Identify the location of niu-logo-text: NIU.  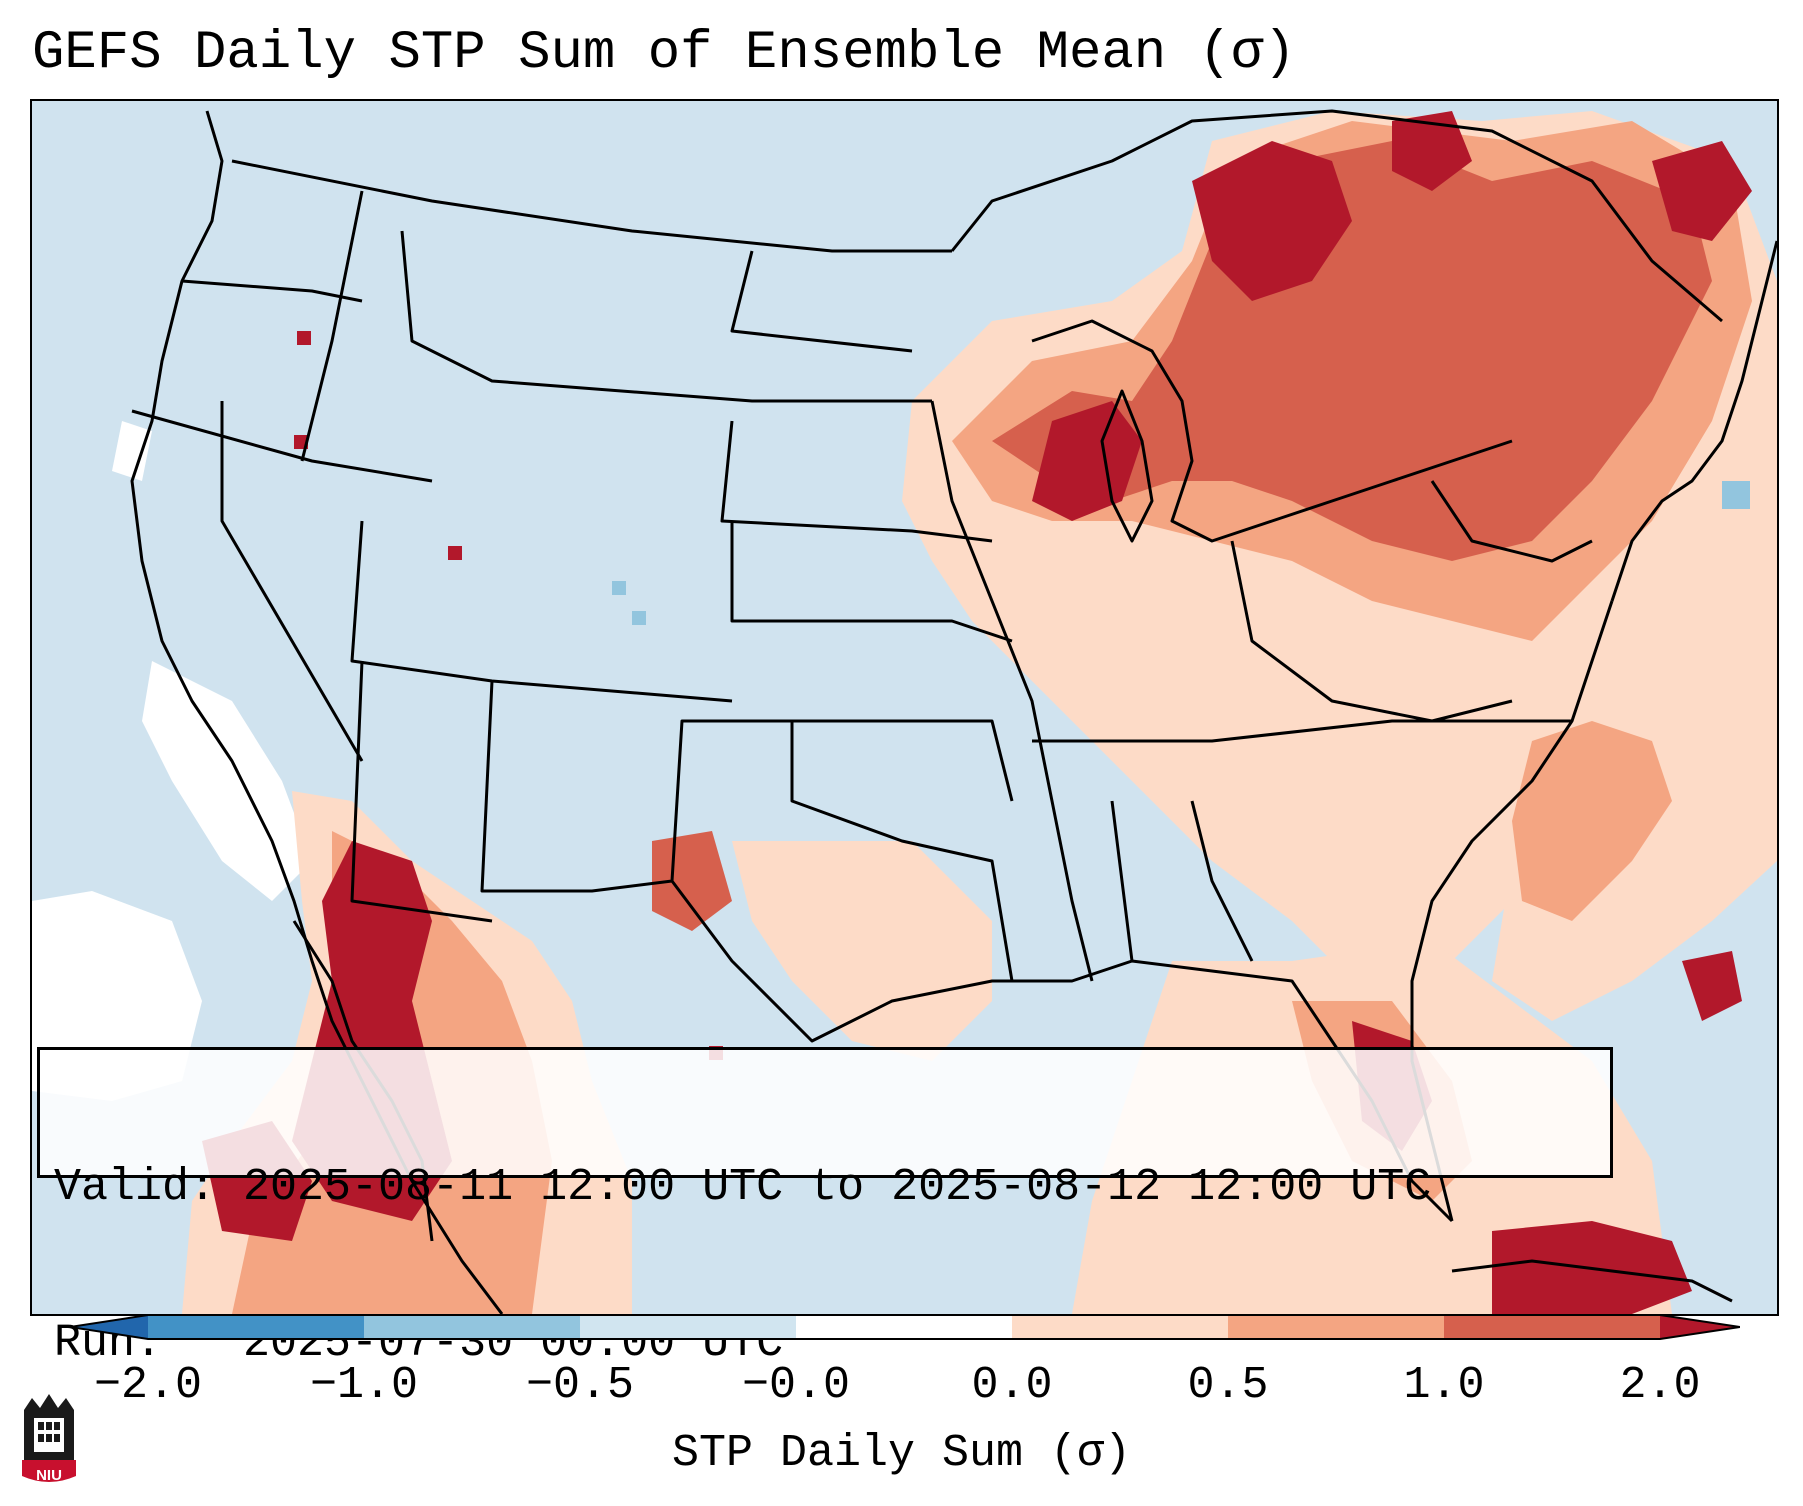
(49, 1475).